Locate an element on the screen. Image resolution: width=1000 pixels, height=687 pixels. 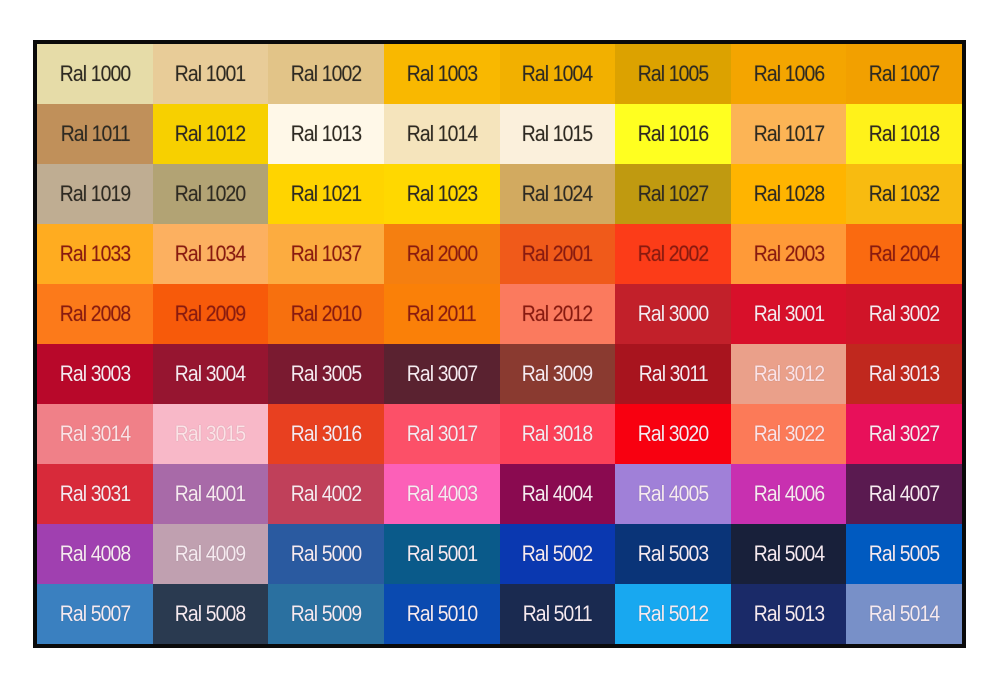
swatch-label: Ral 3016 is located at coordinates (326, 433).